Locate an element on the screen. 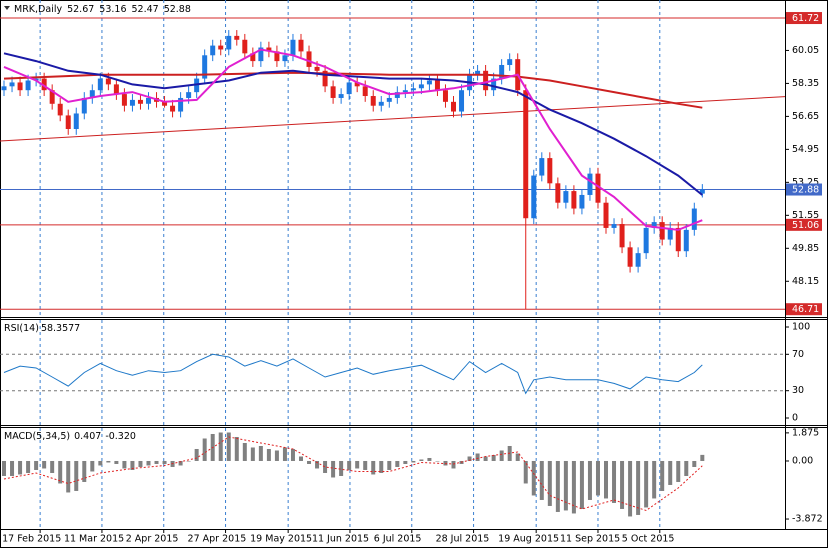 The width and height of the screenshot is (828, 548). macd-signal is located at coordinates (353, 474).